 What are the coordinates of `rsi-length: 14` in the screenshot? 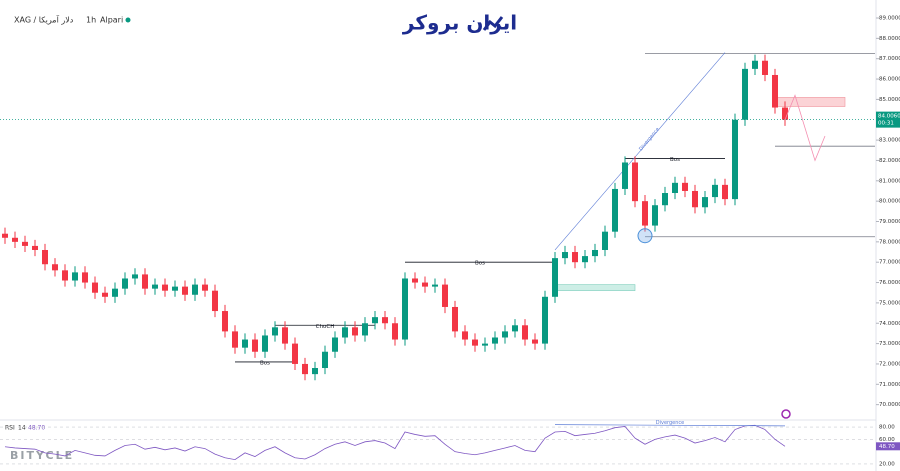 It's located at (22, 428).